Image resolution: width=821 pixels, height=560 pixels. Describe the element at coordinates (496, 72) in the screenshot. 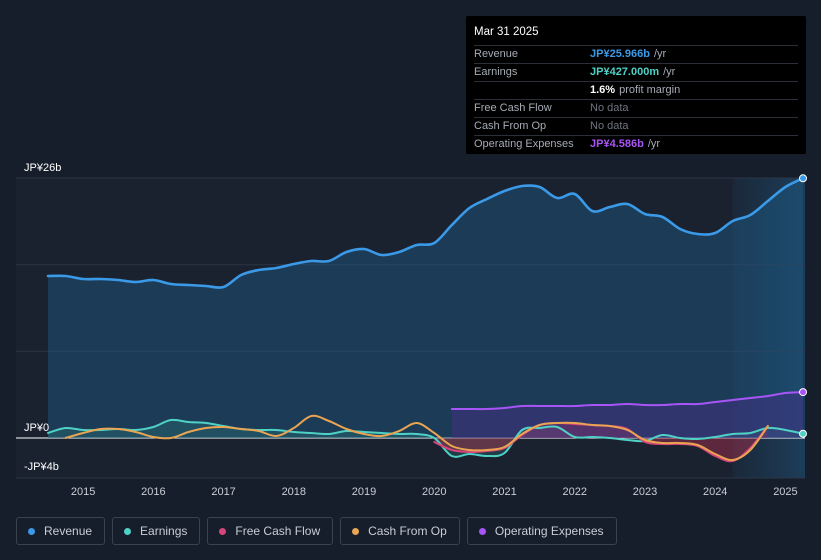

I see `tooltip-label: Earnings` at that location.